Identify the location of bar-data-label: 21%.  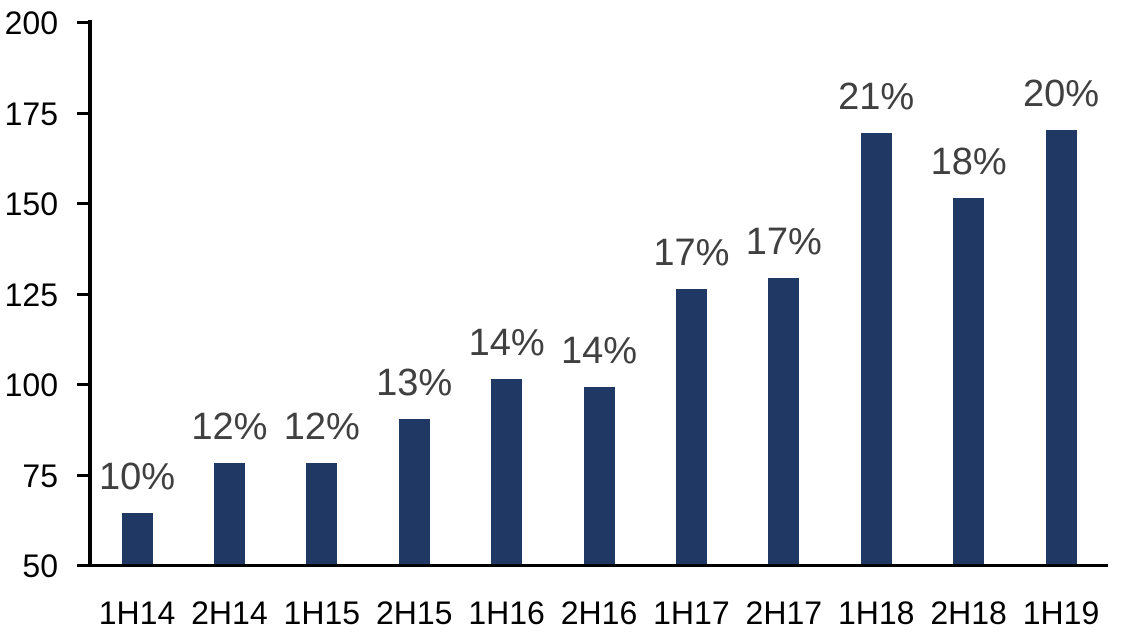
(876, 97).